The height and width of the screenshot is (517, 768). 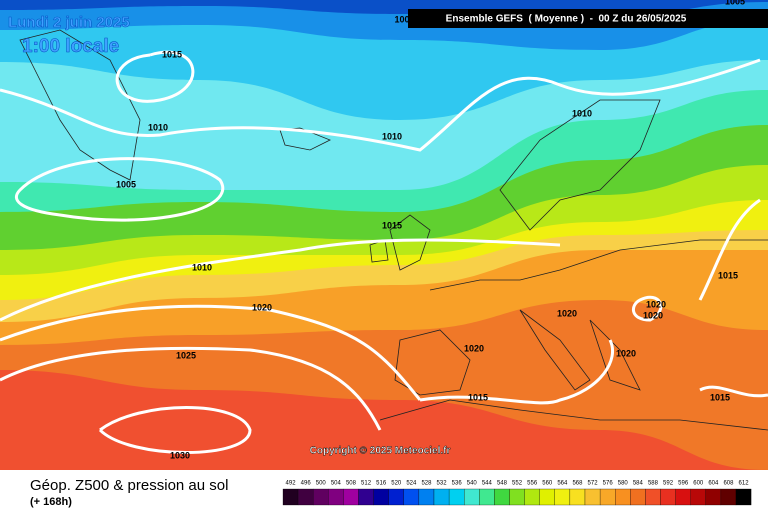 What do you see at coordinates (442, 484) in the screenshot?
I see `scale-label: 532` at bounding box center [442, 484].